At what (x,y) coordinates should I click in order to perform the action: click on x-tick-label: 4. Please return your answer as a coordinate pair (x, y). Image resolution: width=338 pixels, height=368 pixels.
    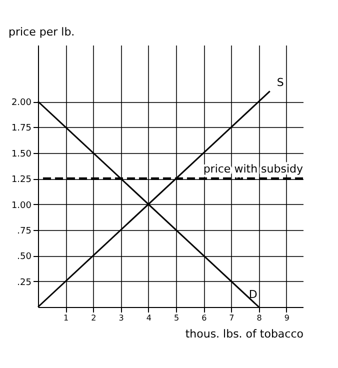
    Looking at the image, I should click on (149, 318).